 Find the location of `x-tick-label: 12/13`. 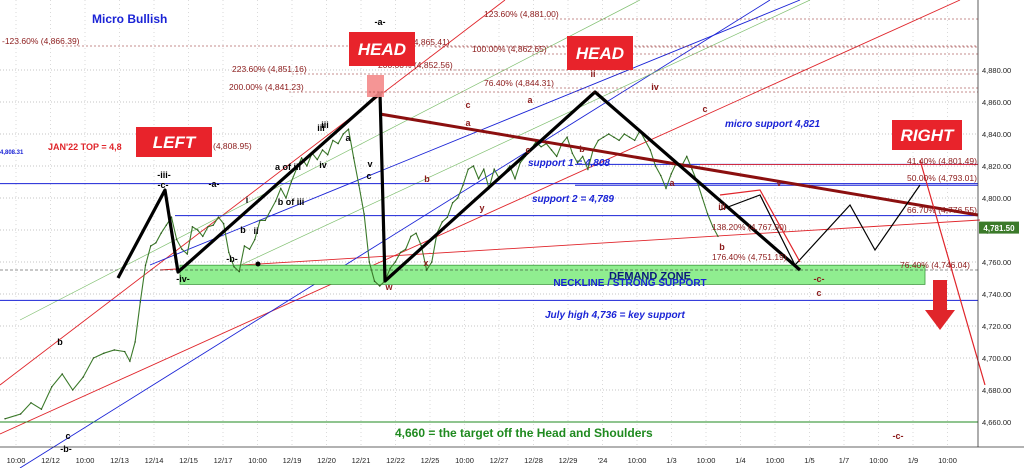

x-tick-label: 12/13 is located at coordinates (119, 460).